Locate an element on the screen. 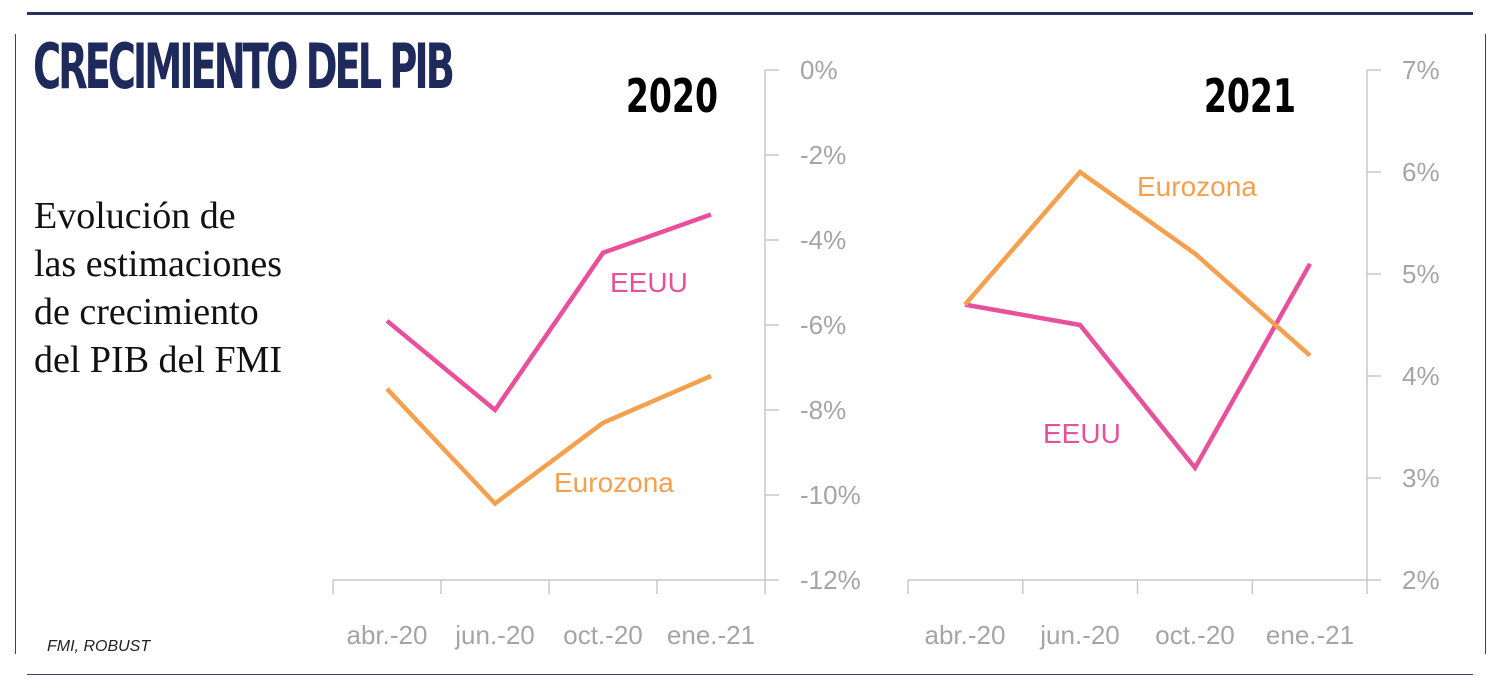 The image size is (1501, 696). y-tick-label: 7% is located at coordinates (1421, 70).